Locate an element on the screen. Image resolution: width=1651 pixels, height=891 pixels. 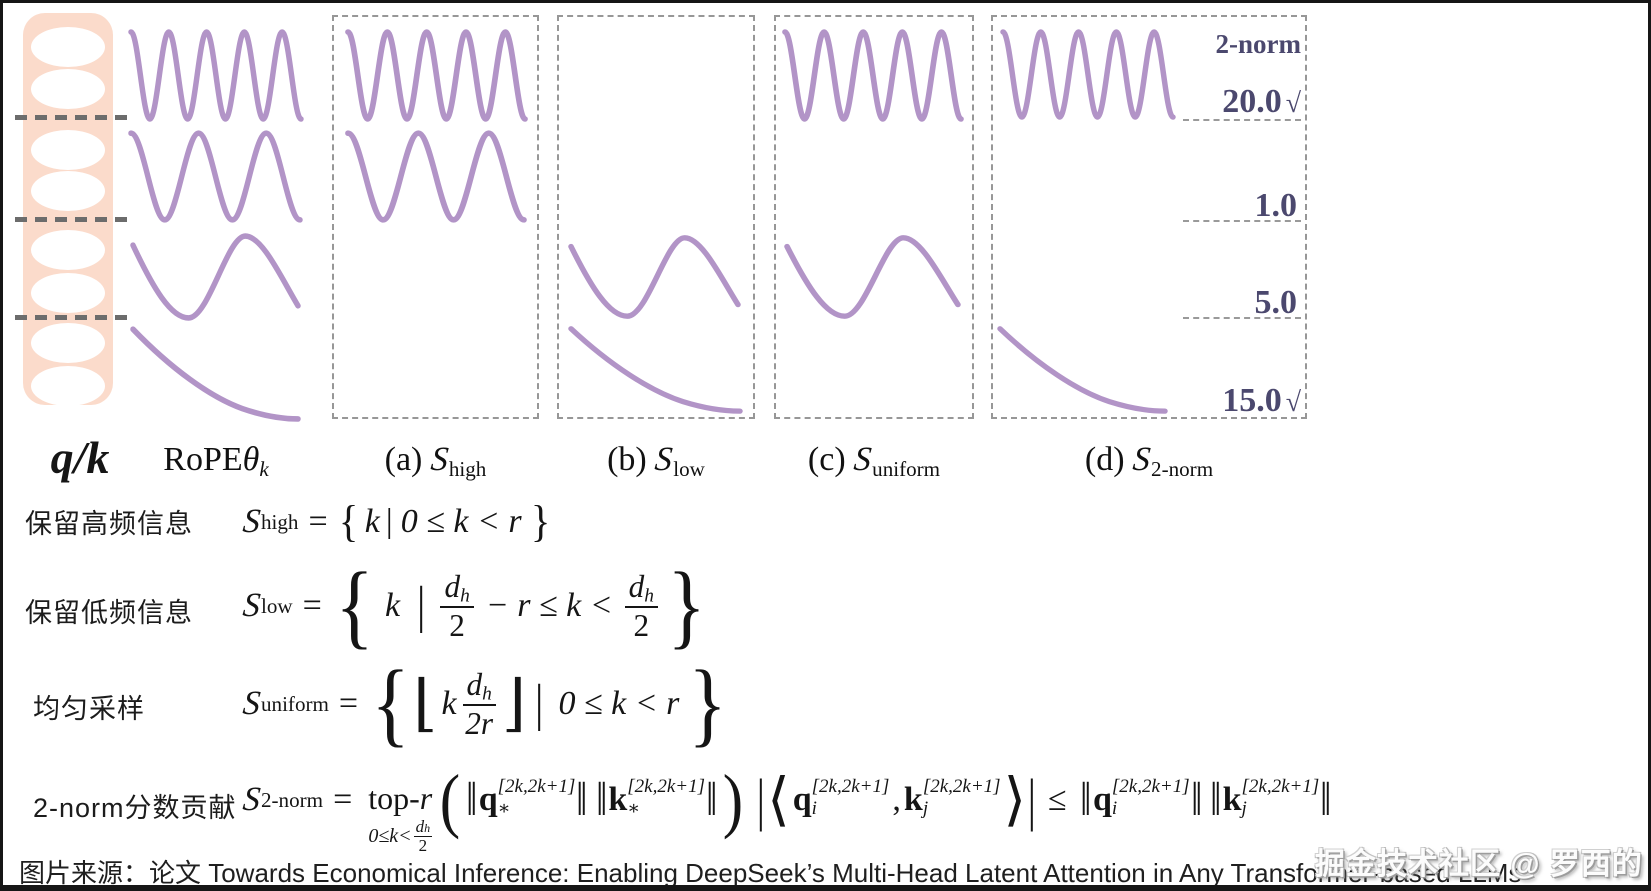
left-brace: { is located at coordinates (348, 521).